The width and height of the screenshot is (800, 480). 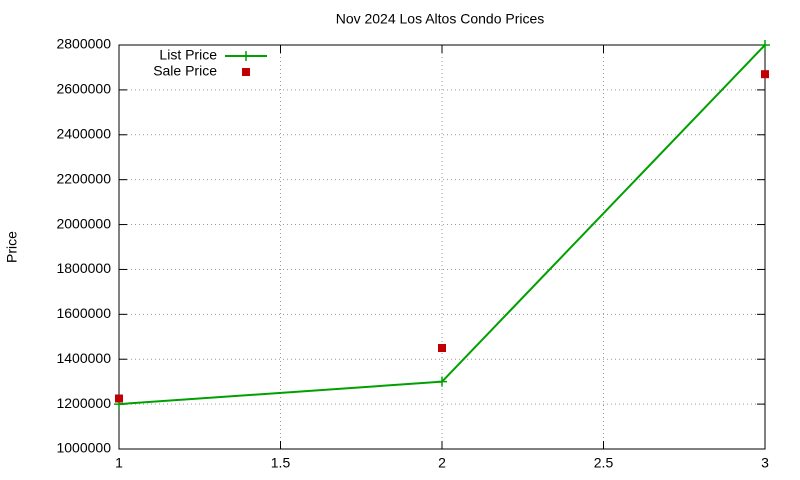 What do you see at coordinates (765, 463) in the screenshot?
I see `x-tick-label: 3` at bounding box center [765, 463].